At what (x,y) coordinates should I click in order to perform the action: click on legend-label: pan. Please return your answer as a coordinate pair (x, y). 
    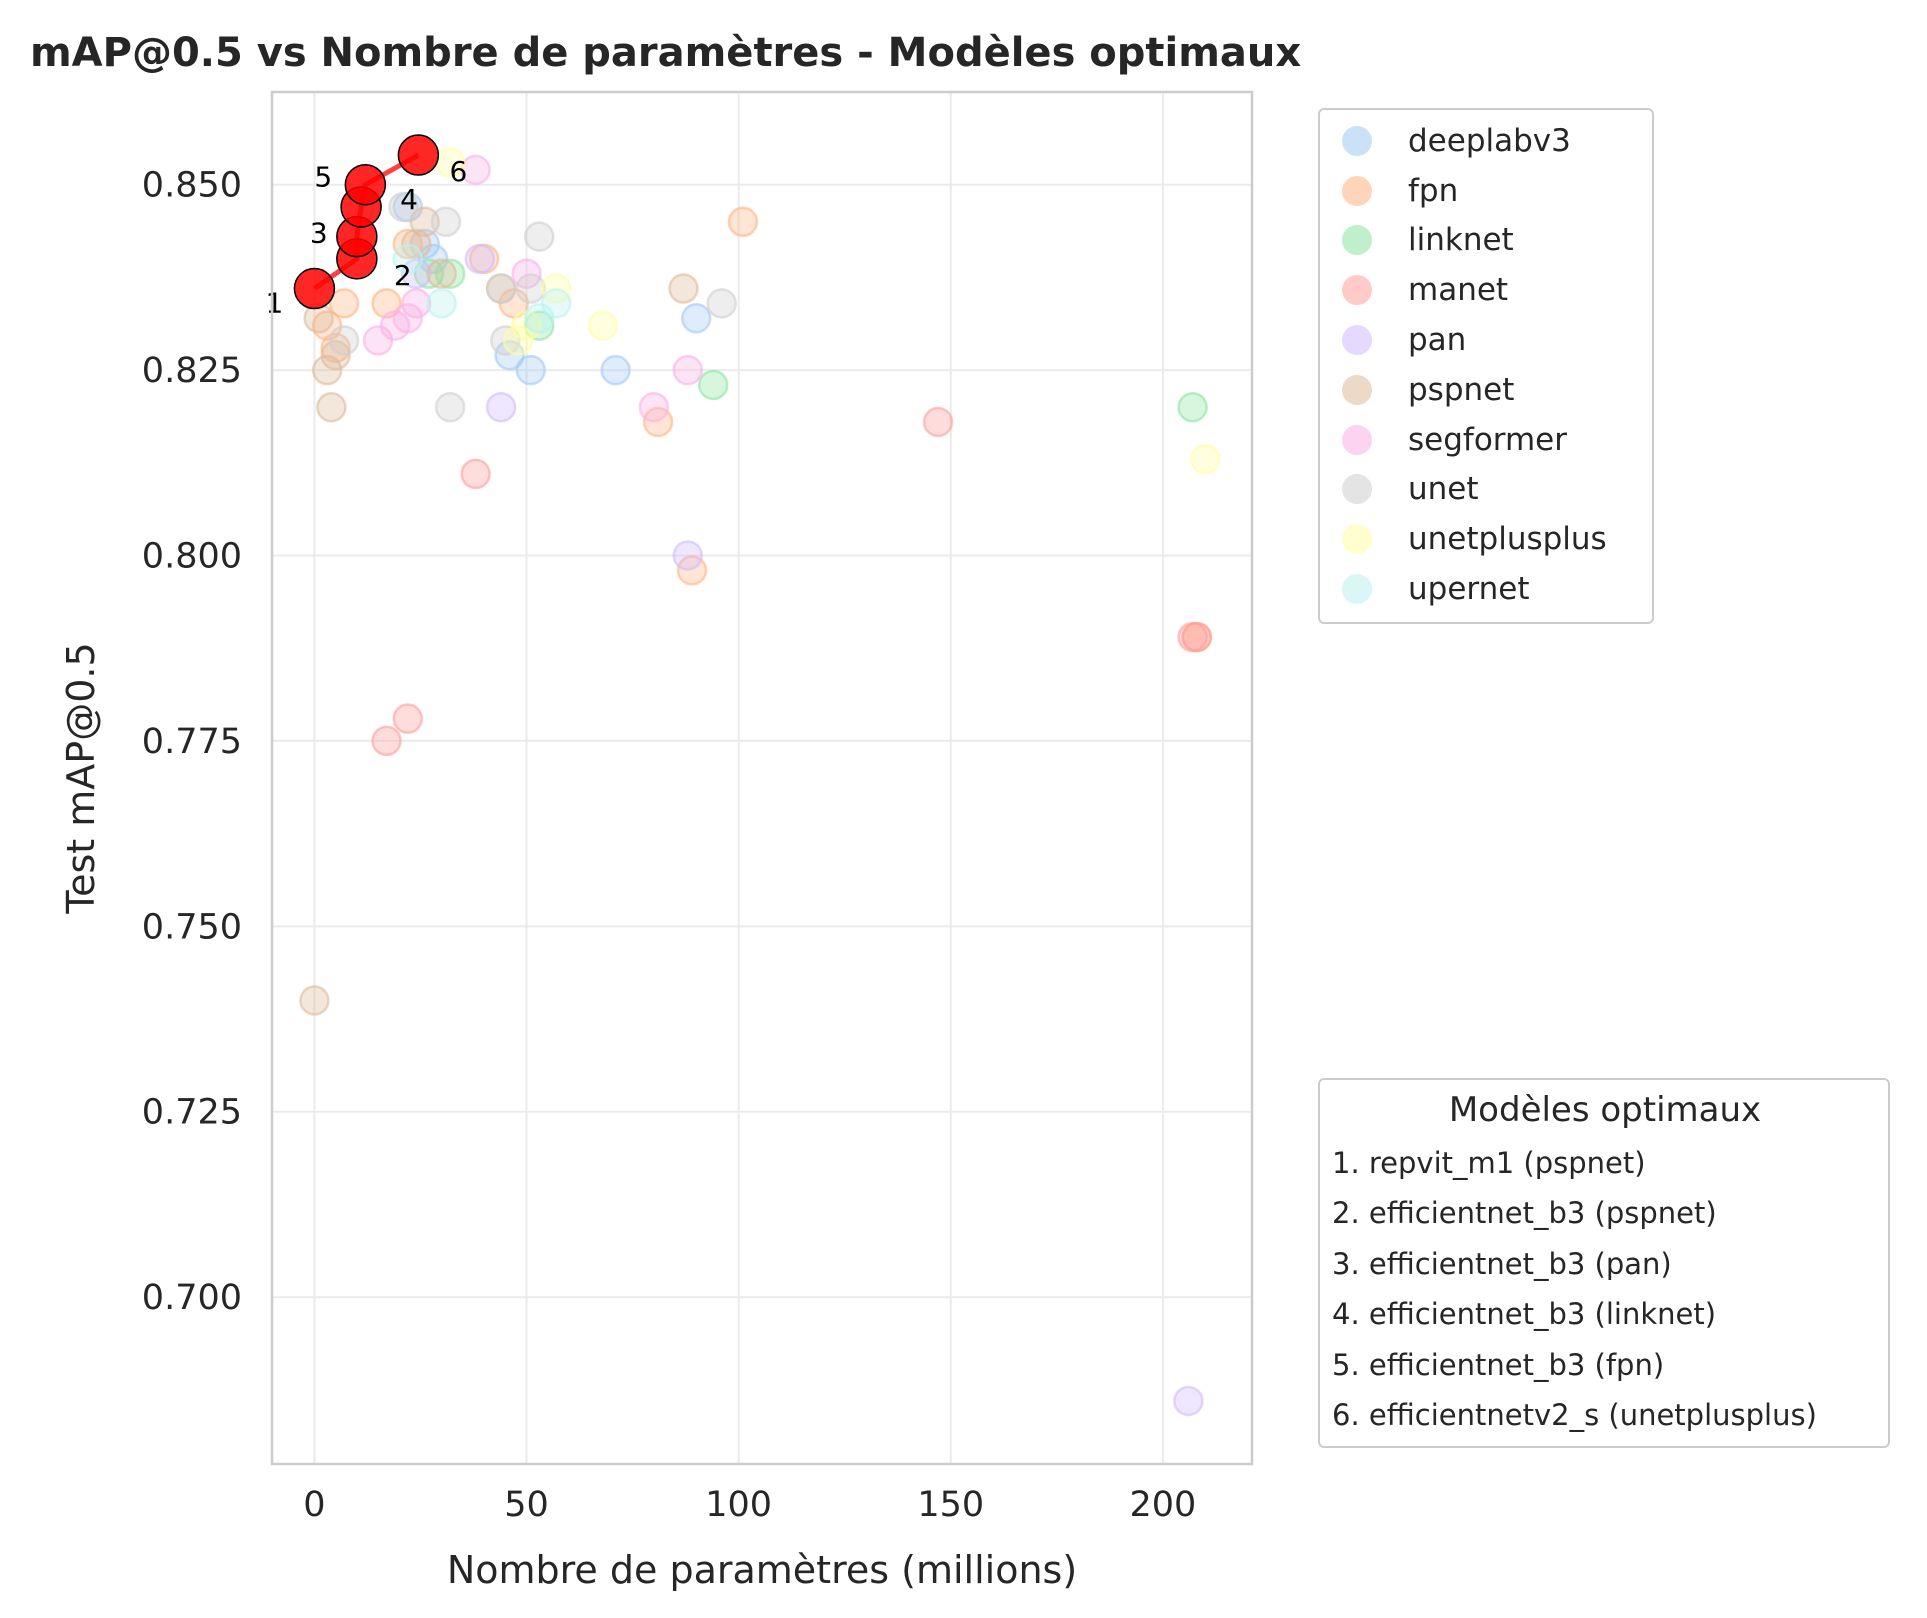
    Looking at the image, I should click on (1437, 340).